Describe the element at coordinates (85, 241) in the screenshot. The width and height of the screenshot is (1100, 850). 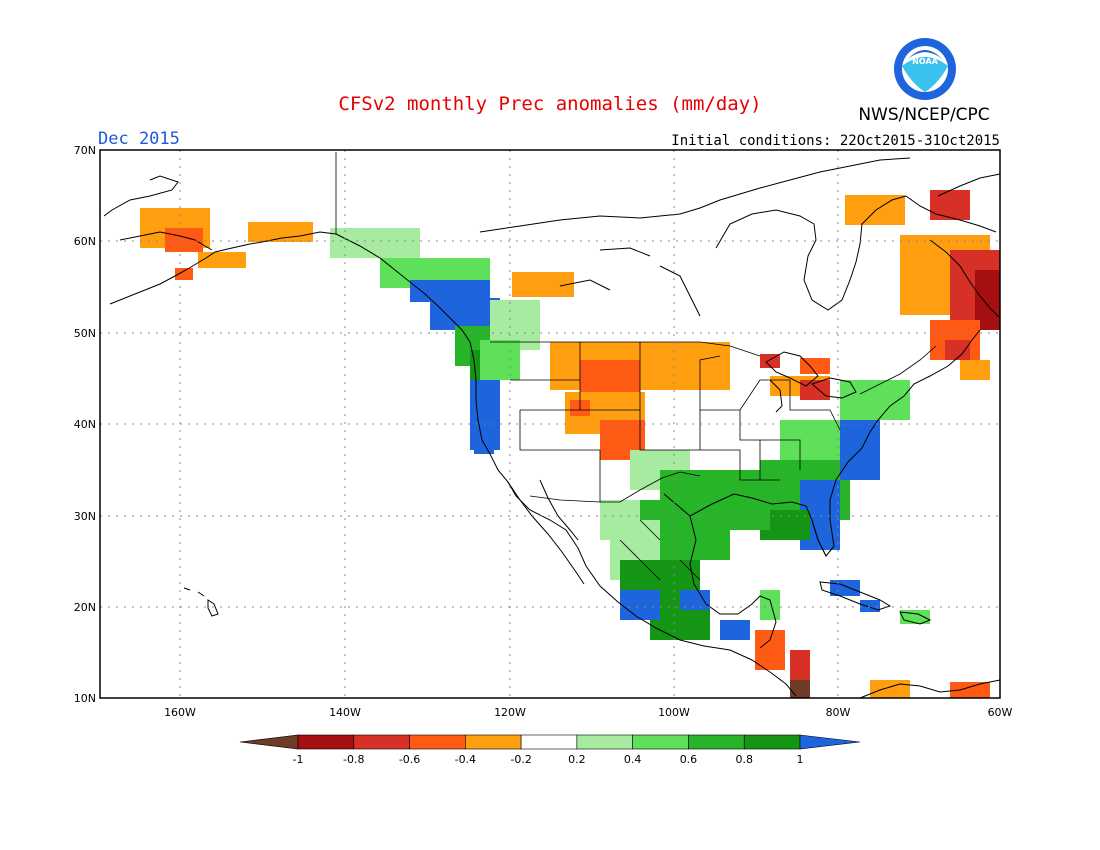
I see `latitude-tick-label: 60N` at that location.